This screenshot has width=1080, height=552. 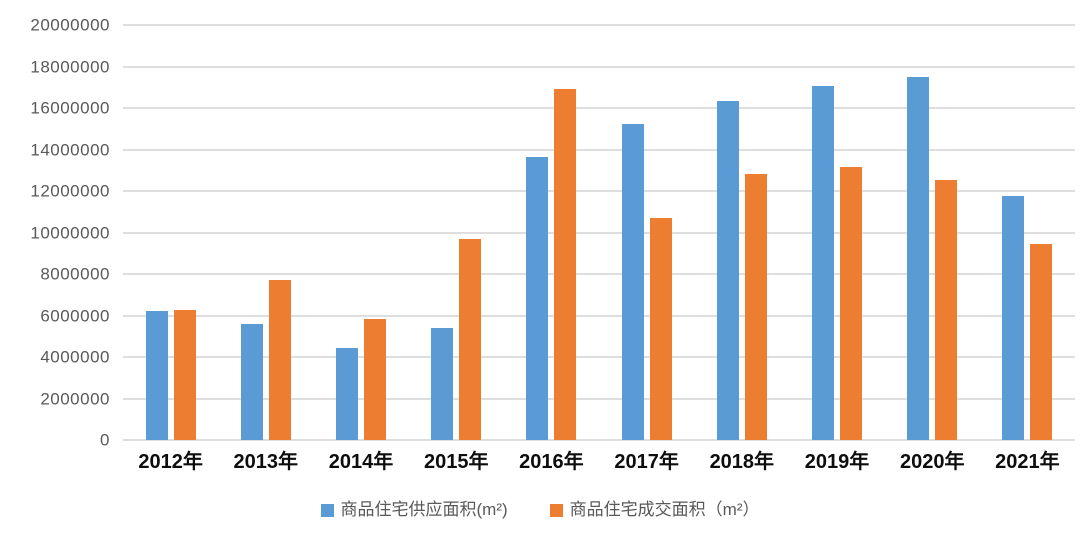 What do you see at coordinates (70, 191) in the screenshot?
I see `y-tick-label: 12000000` at bounding box center [70, 191].